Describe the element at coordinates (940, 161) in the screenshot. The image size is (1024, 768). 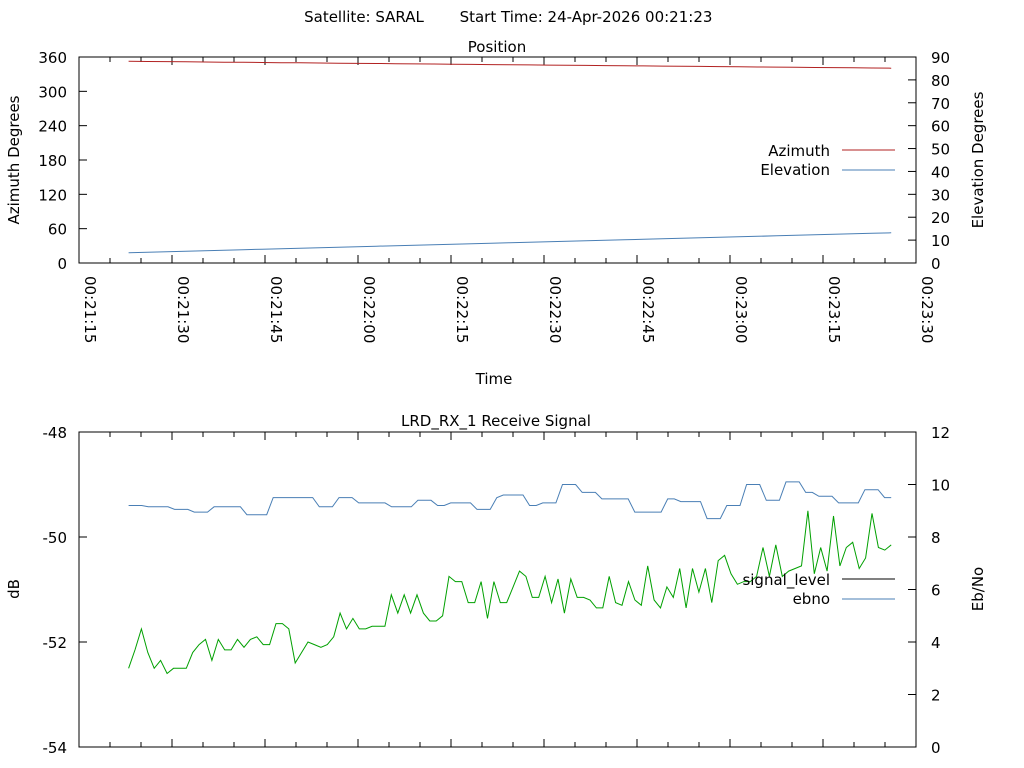
I see `elevation-axis-tick-labels: 0 10 20 30 40 50 60 70 80 90` at that location.